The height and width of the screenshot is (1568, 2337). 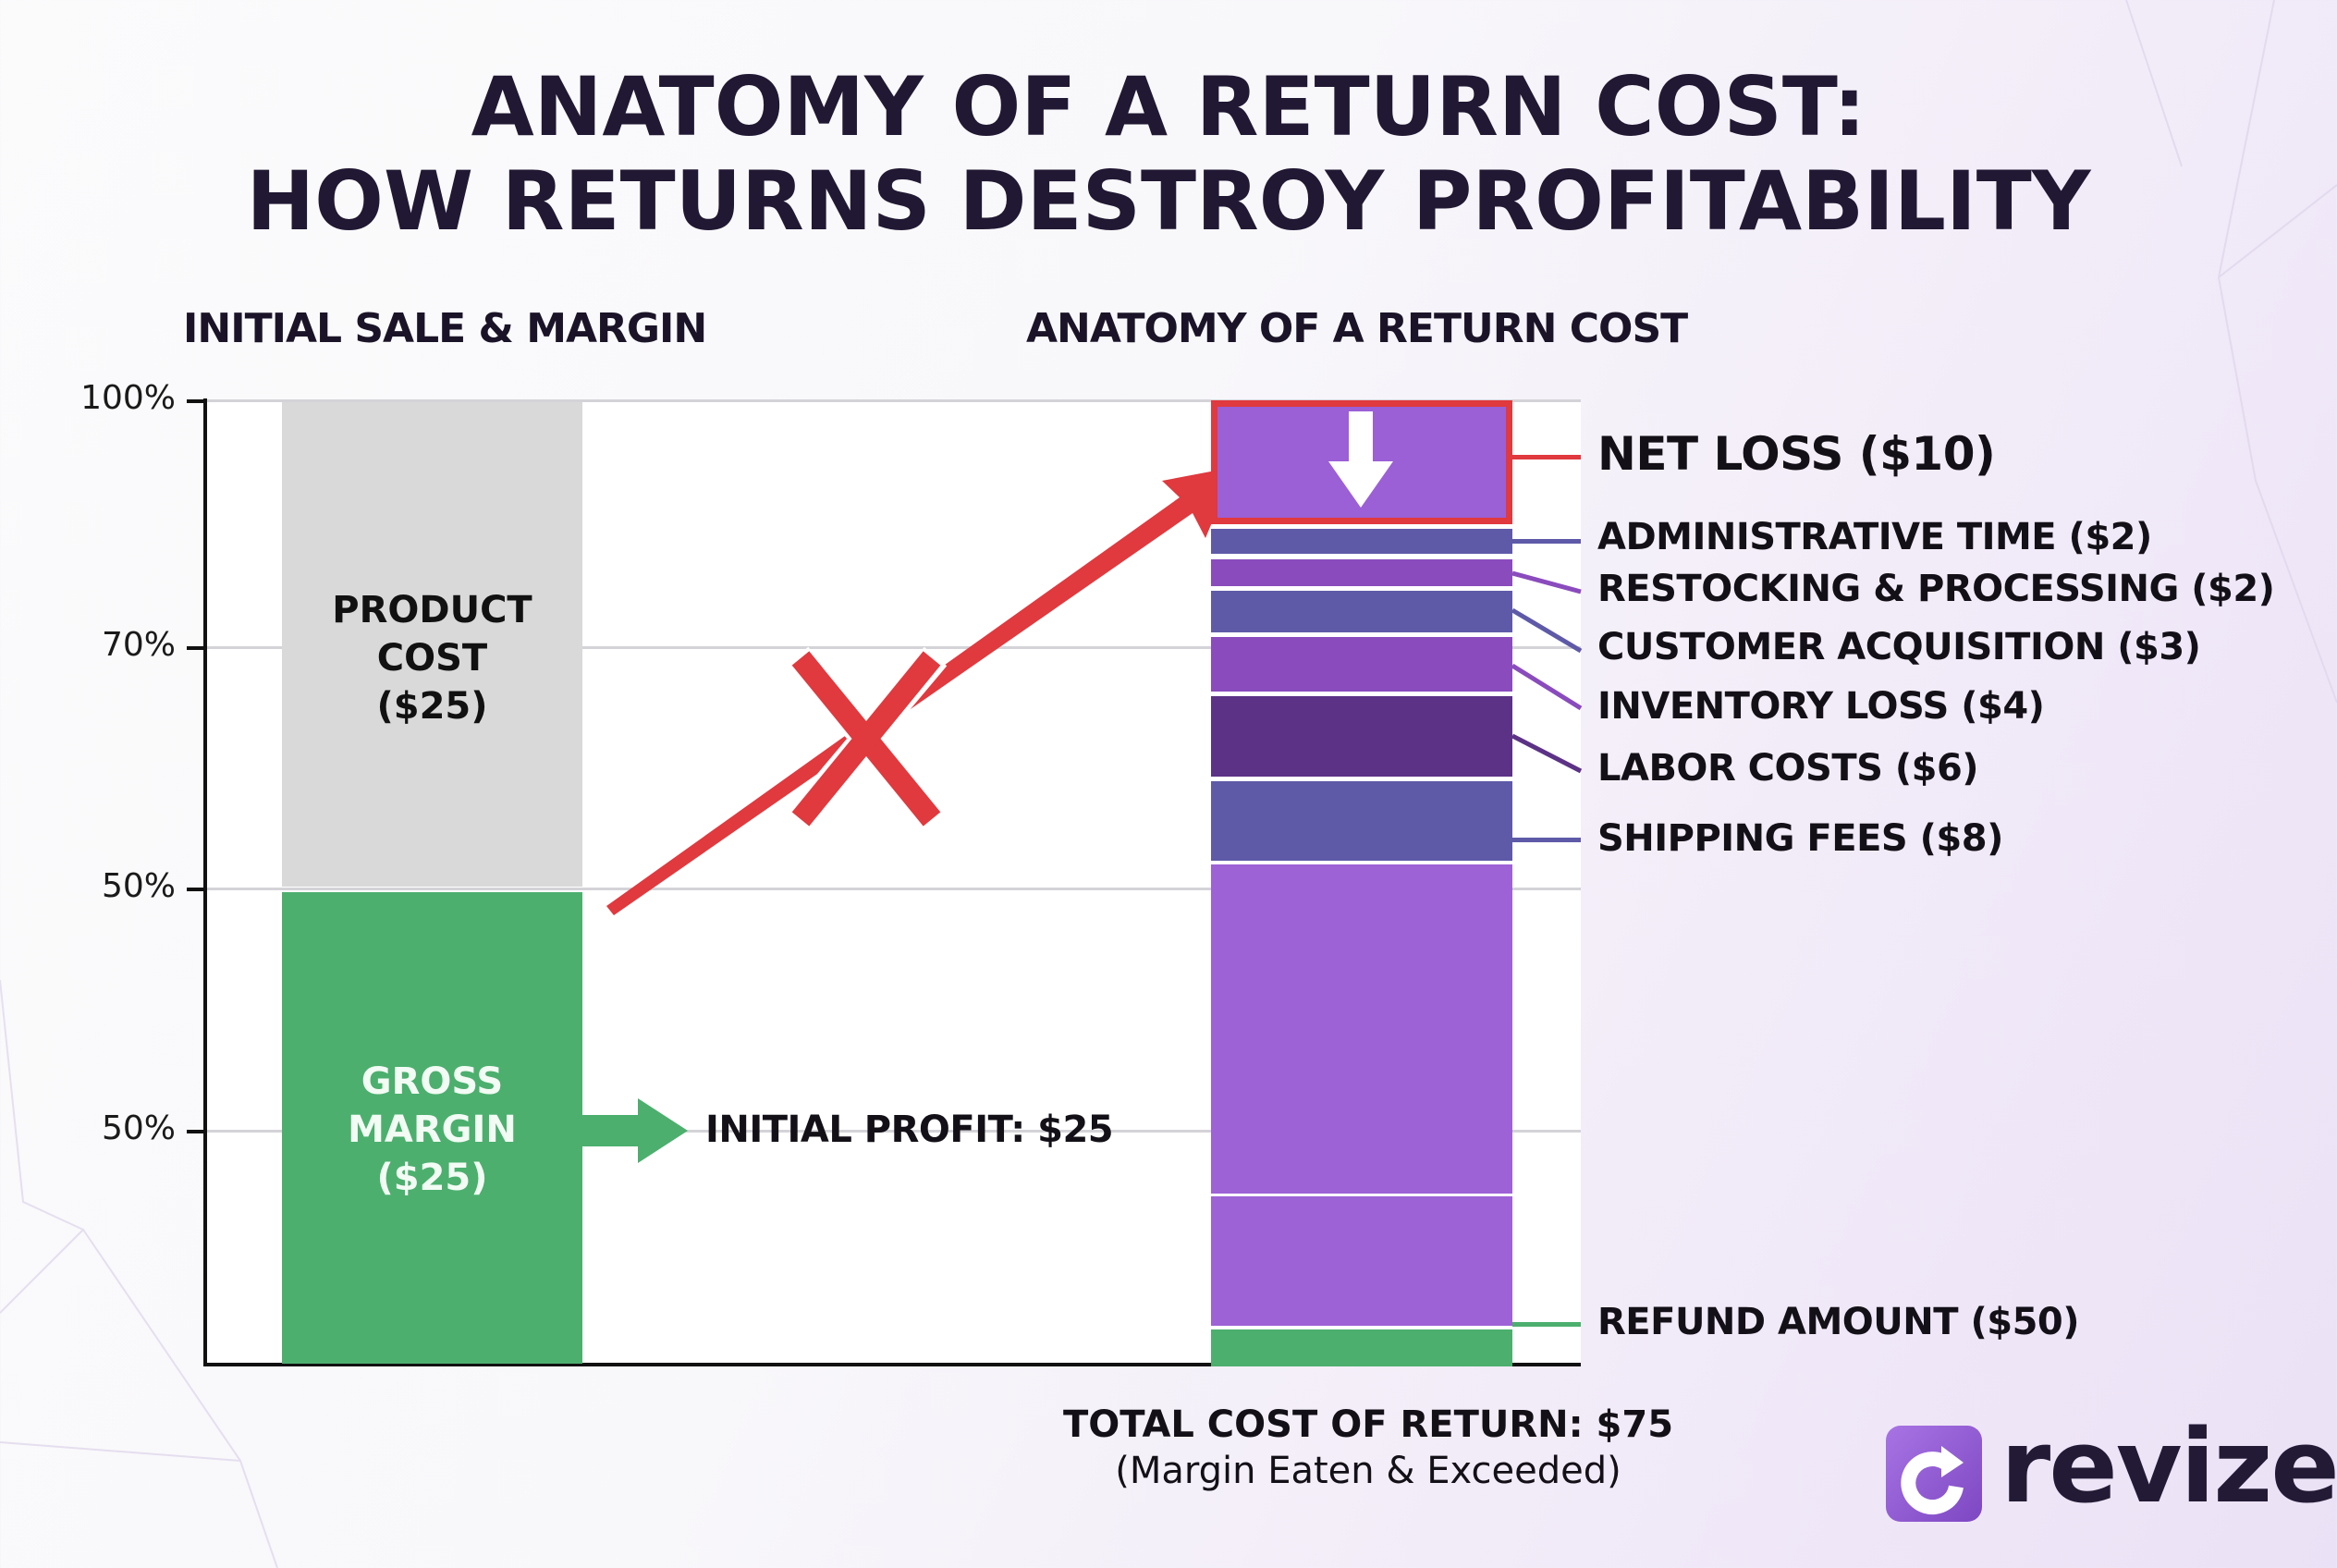 What do you see at coordinates (1361, 611) in the screenshot?
I see `segment-customer-acquisition` at bounding box center [1361, 611].